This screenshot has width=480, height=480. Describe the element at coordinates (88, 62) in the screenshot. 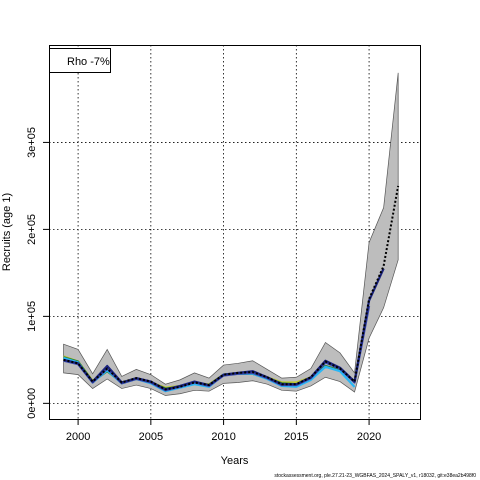

I see `legend-text: Rho -7%` at that location.